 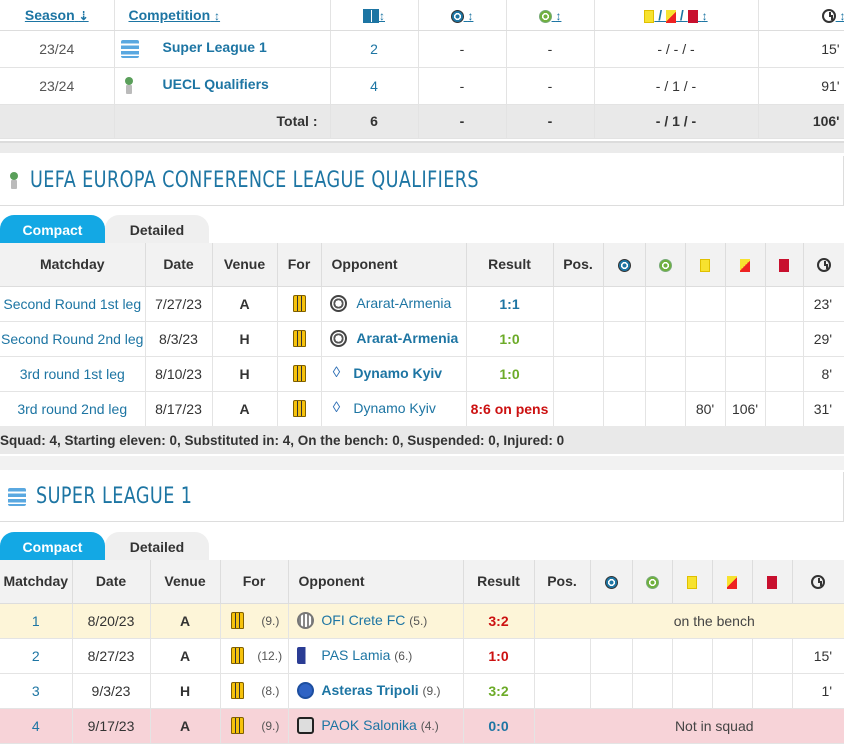 What do you see at coordinates (73, 374) in the screenshot?
I see `matchday-link: 3rd round 1st leg` at bounding box center [73, 374].